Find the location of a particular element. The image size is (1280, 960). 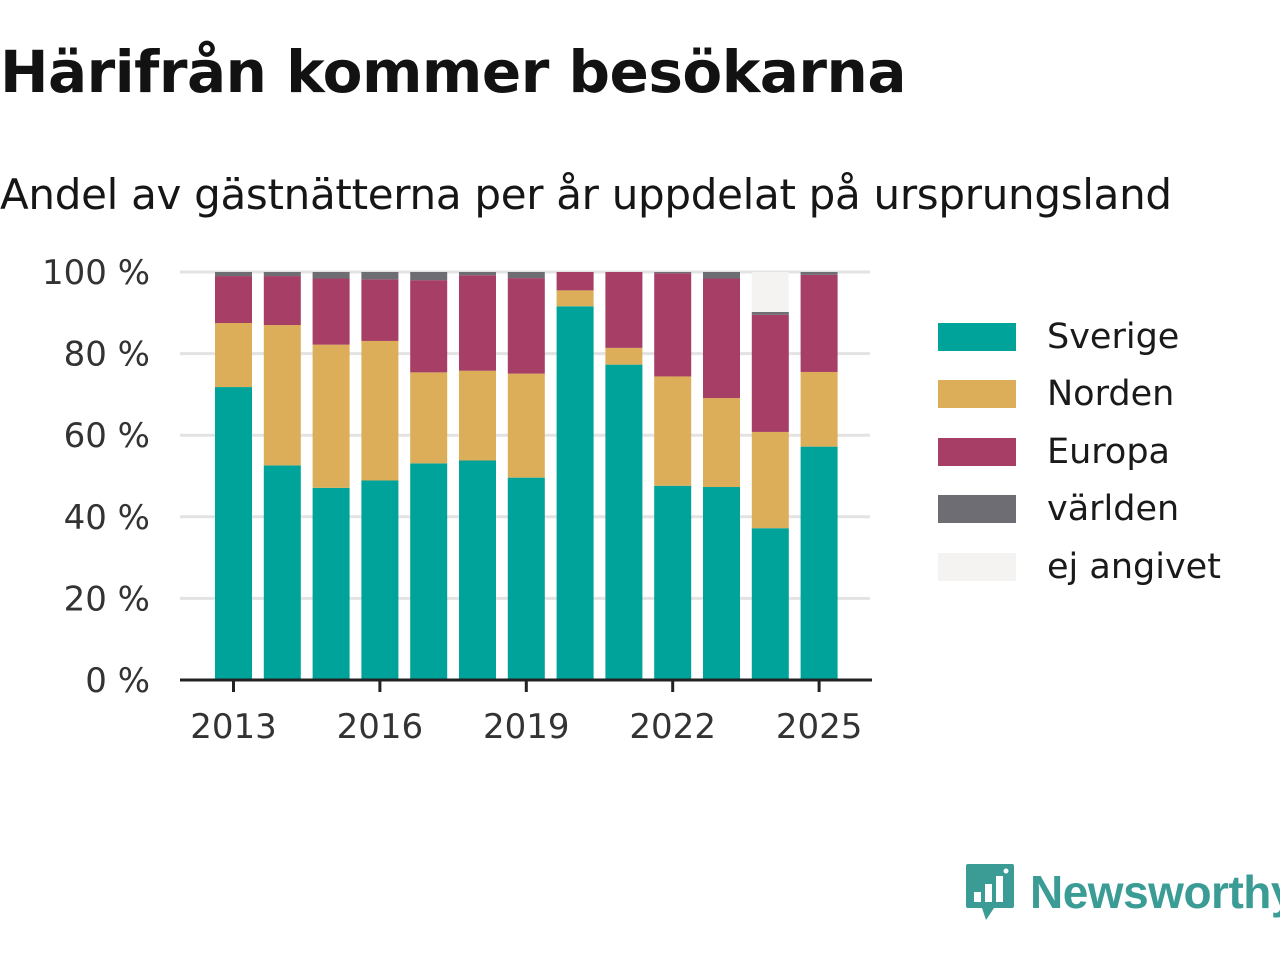

legend-label: Norden is located at coordinates (1111, 394).